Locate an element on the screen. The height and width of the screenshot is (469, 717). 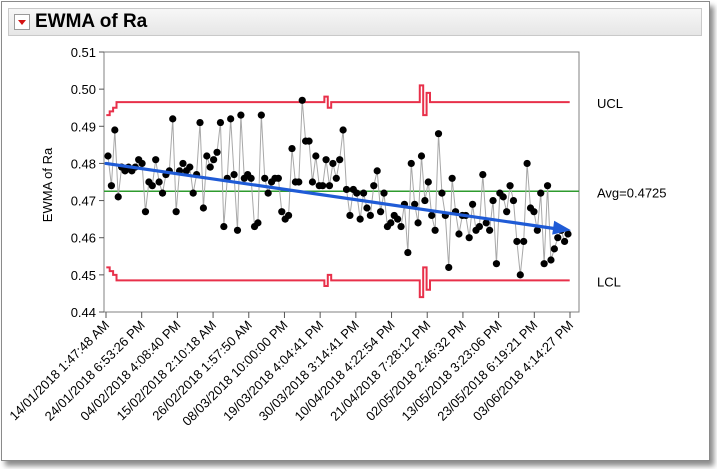
y-axis-label: EWMA of Ra is located at coordinates (47, 184).